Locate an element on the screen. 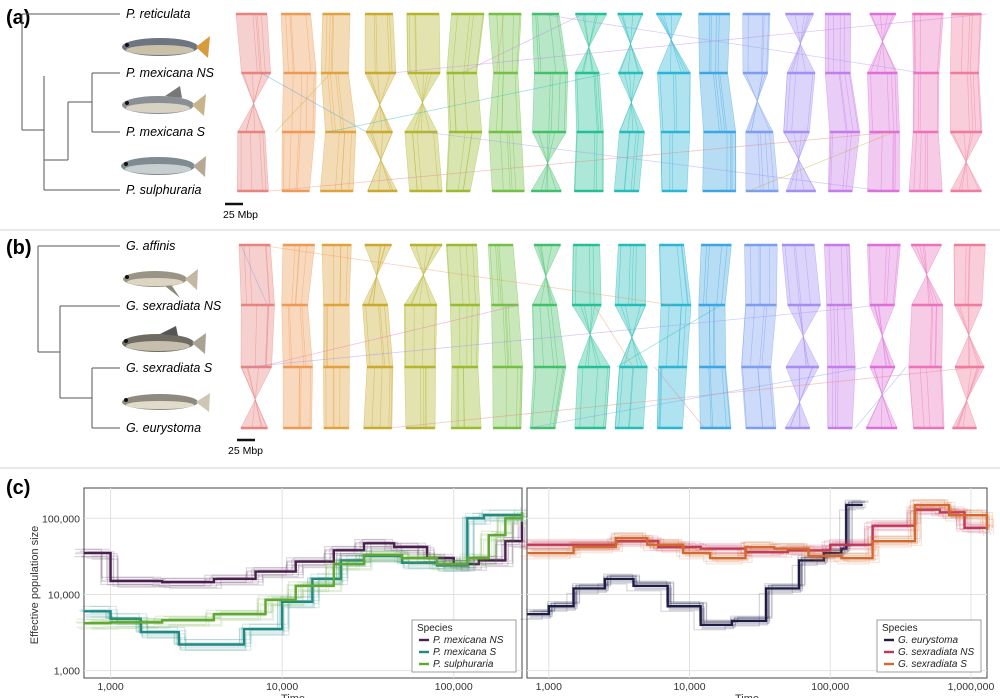  fish-image-a2 is located at coordinates (164, 101).